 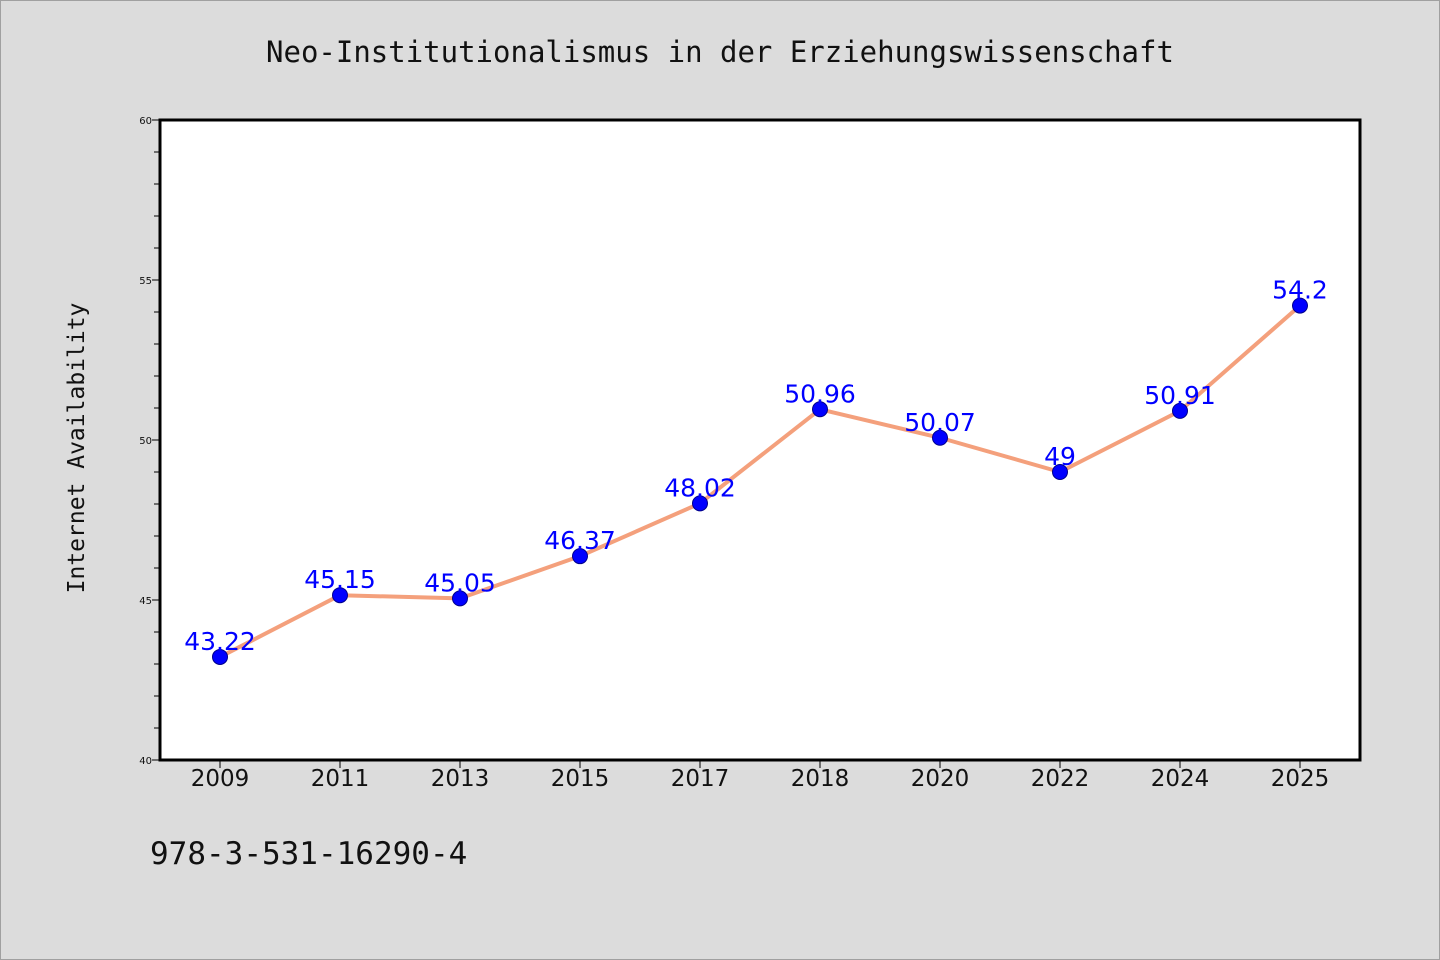 What do you see at coordinates (940, 779) in the screenshot?
I see `x-tick-label: 2020` at bounding box center [940, 779].